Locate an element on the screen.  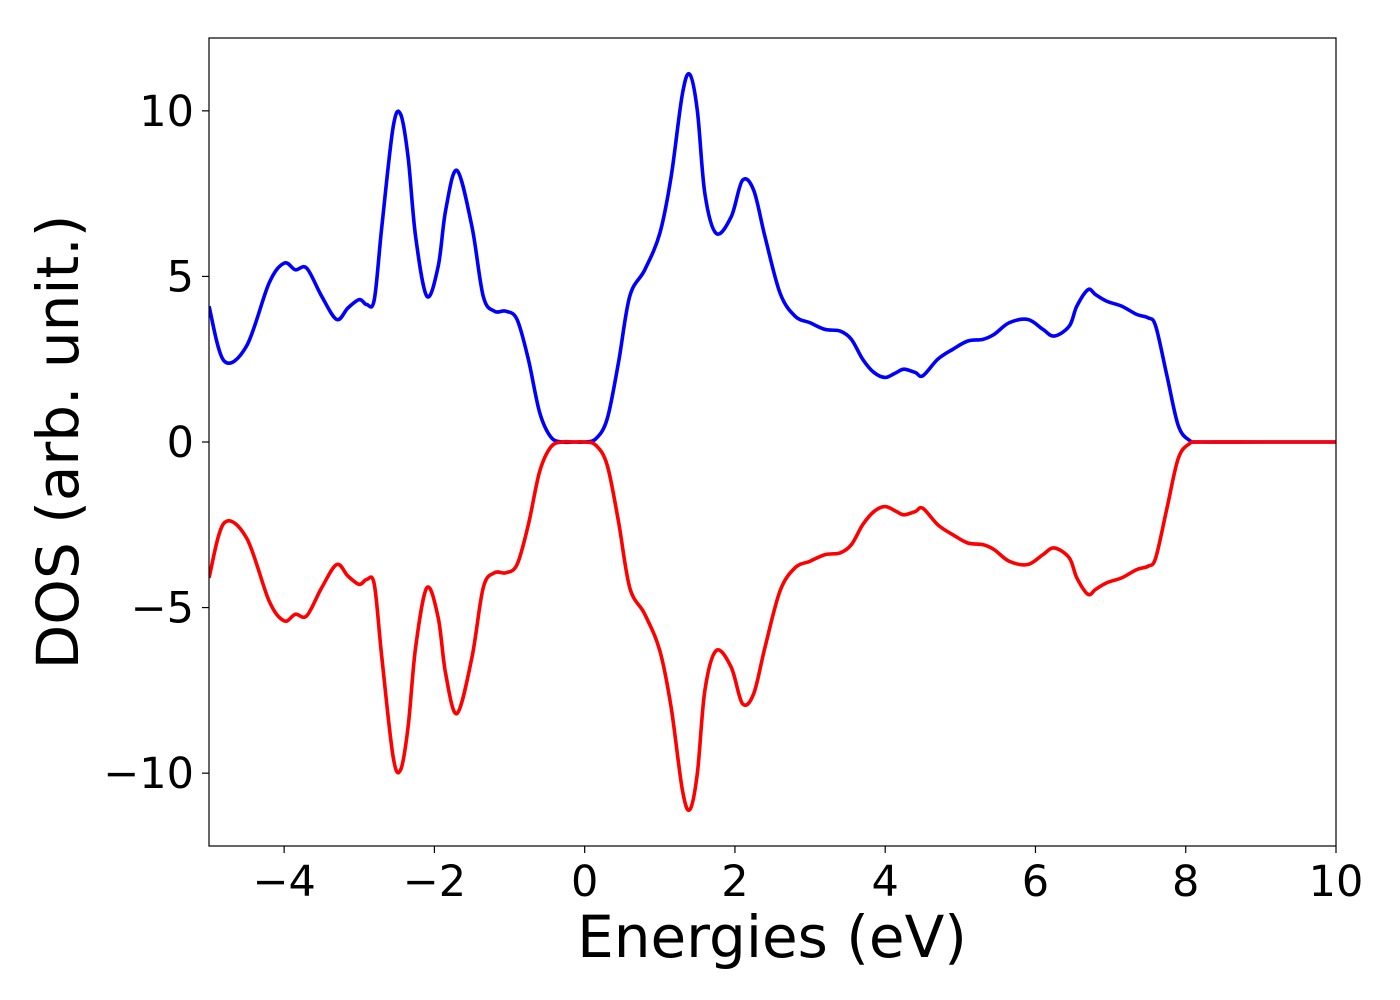
x-tick-label: 8 is located at coordinates (1185, 882).